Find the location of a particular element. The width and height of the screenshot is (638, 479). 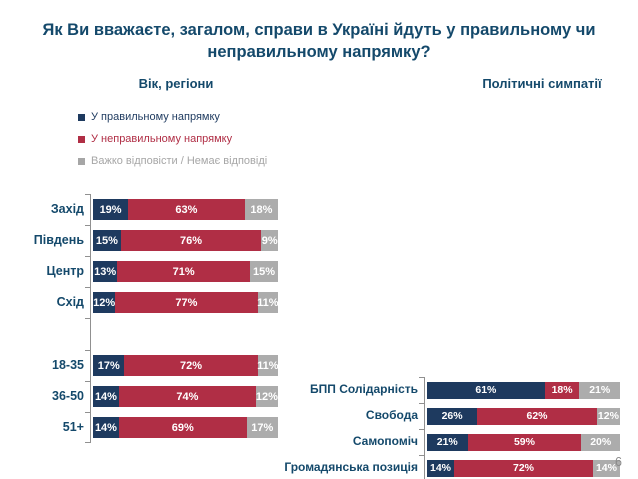

stacked-bar: 17% 72% 11% is located at coordinates (186, 365).